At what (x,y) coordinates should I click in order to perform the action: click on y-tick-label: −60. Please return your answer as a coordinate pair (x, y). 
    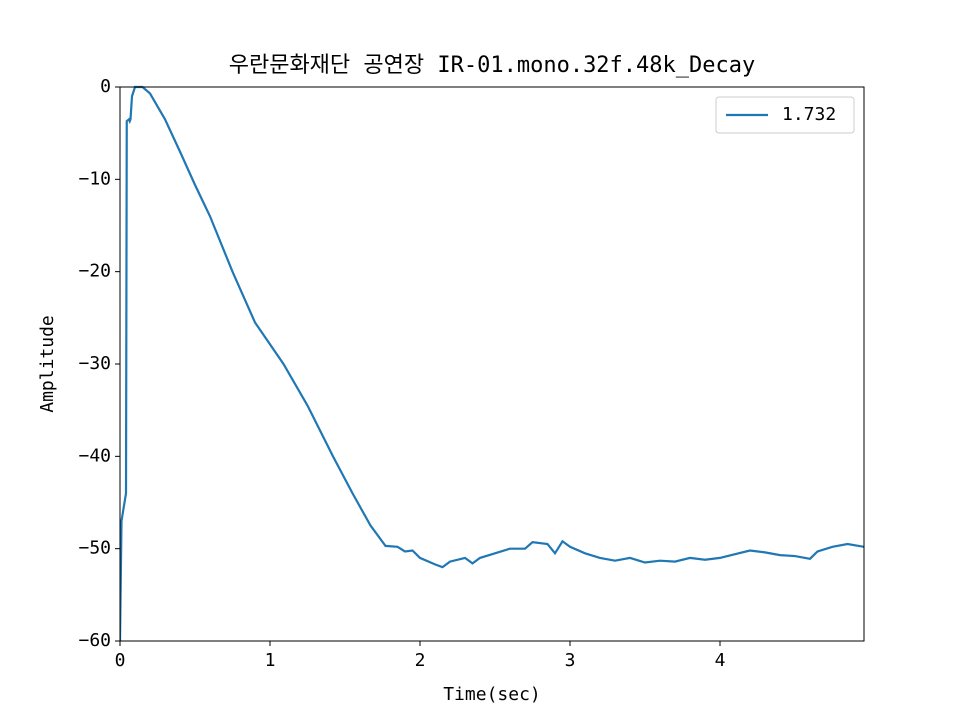
    Looking at the image, I should click on (94, 640).